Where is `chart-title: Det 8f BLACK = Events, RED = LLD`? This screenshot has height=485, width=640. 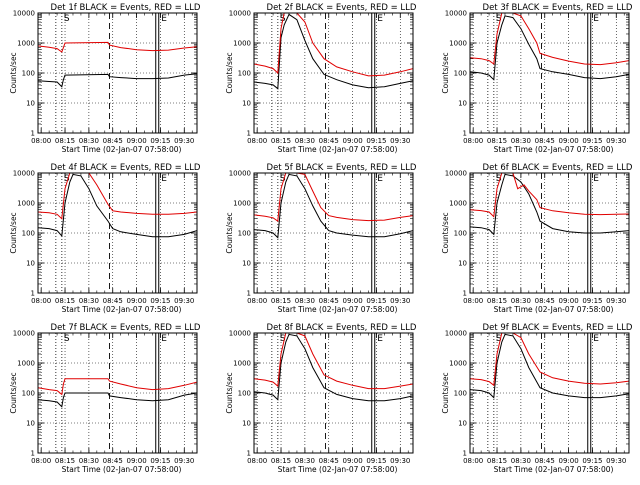
chart-title: Det 8f BLACK = Events, RED = LLD is located at coordinates (342, 328).